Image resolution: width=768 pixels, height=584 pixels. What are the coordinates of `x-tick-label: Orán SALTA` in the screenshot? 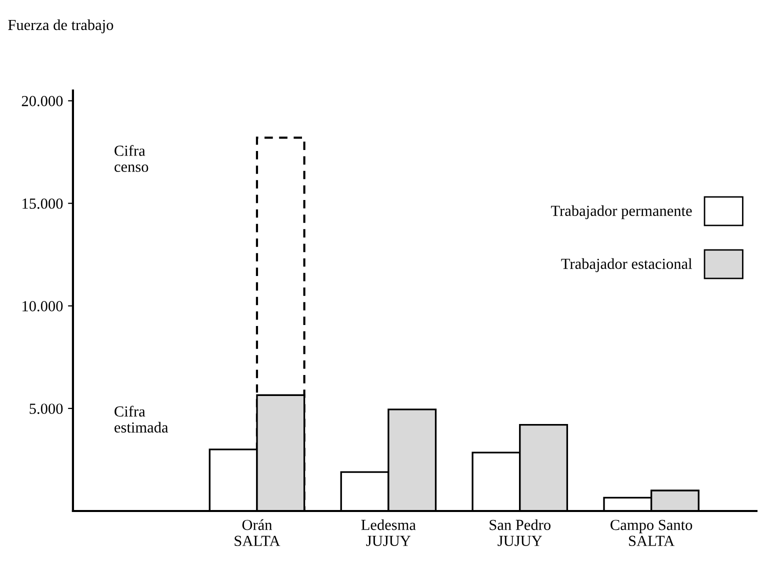 It's located at (257, 532).